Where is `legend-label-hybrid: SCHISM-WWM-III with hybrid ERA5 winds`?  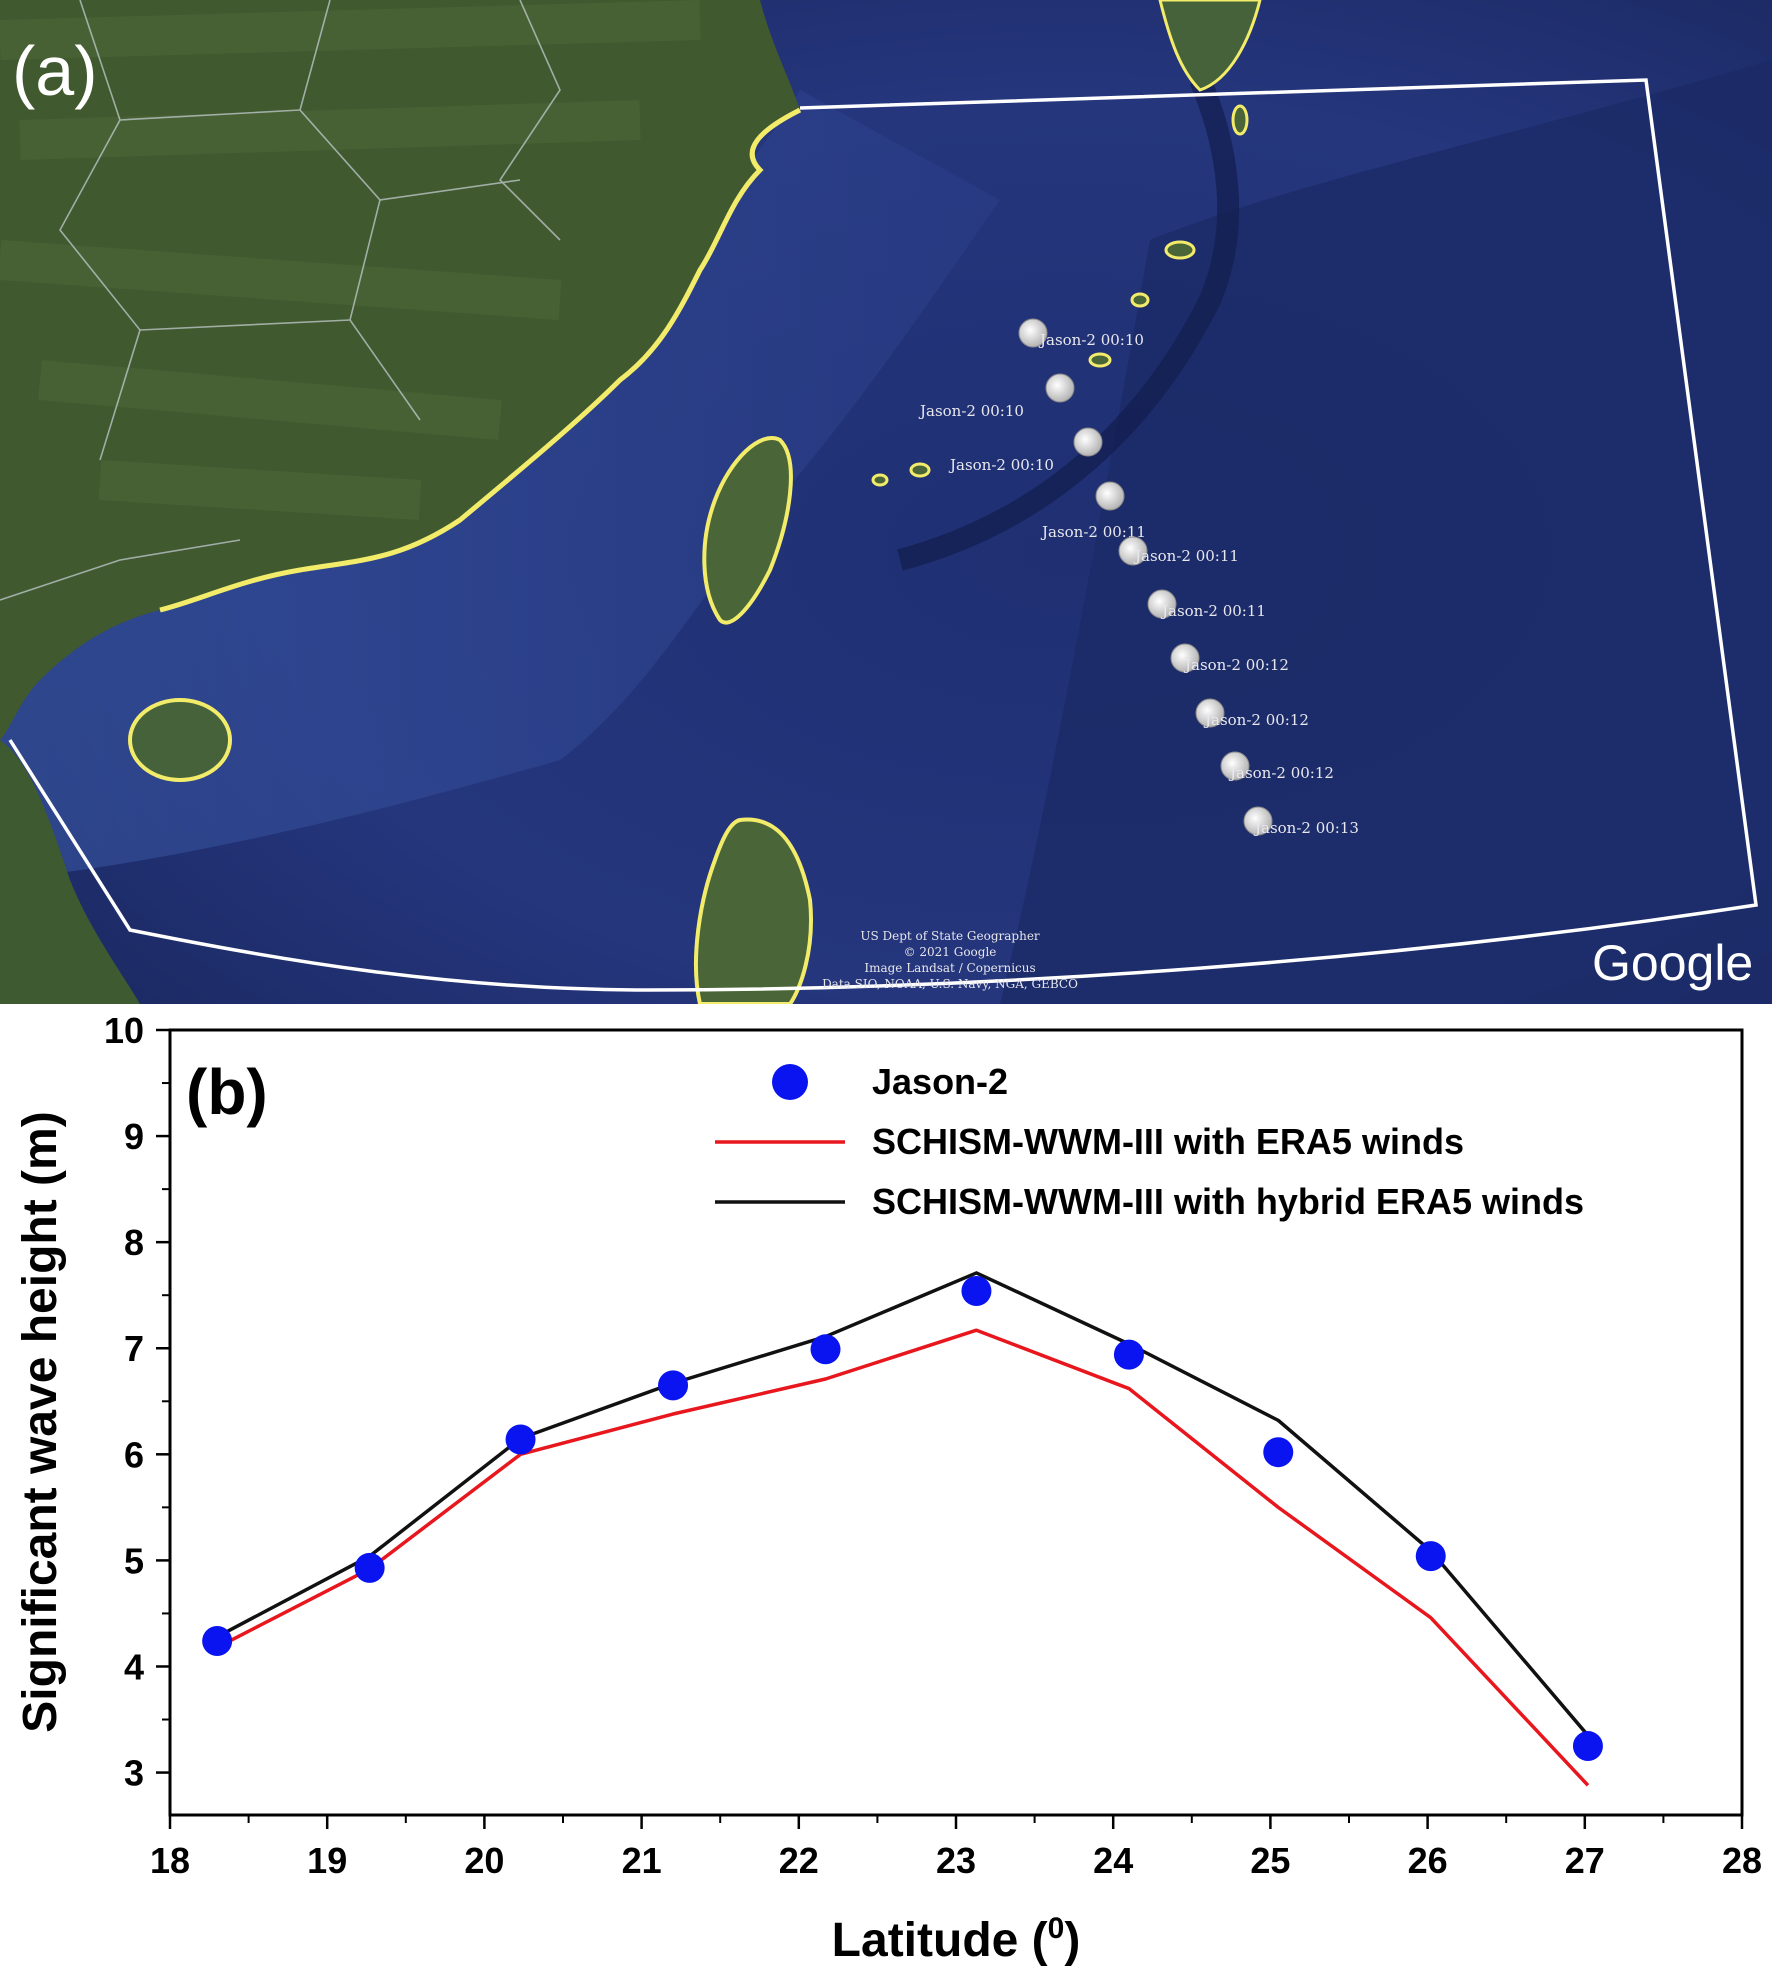 legend-label-hybrid: SCHISM-WWM-III with hybrid ERA5 winds is located at coordinates (1228, 1201).